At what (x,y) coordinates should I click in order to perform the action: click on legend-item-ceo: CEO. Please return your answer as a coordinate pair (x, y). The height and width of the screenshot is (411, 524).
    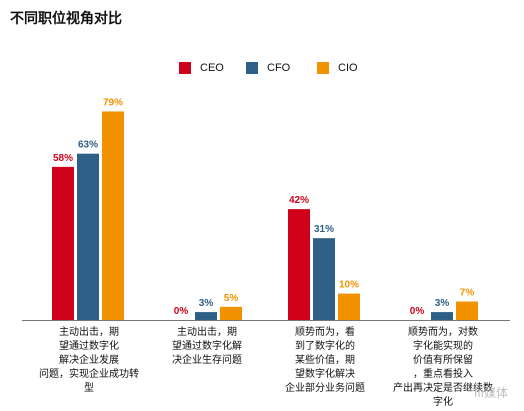
    Looking at the image, I should click on (201, 68).